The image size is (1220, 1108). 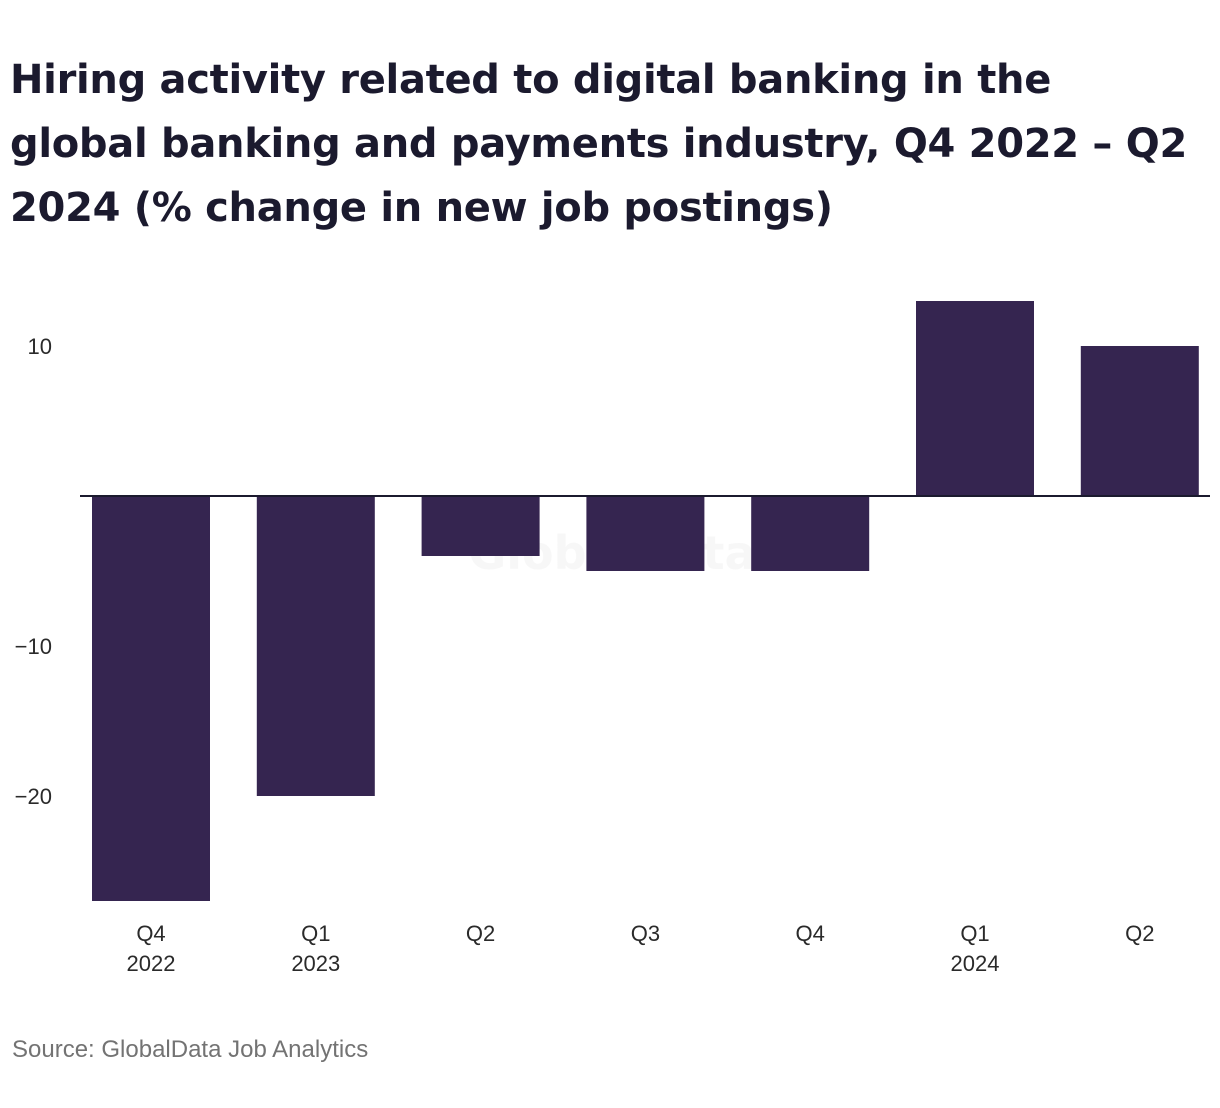 What do you see at coordinates (151, 963) in the screenshot?
I see `x-tick-year-label: 2022` at bounding box center [151, 963].